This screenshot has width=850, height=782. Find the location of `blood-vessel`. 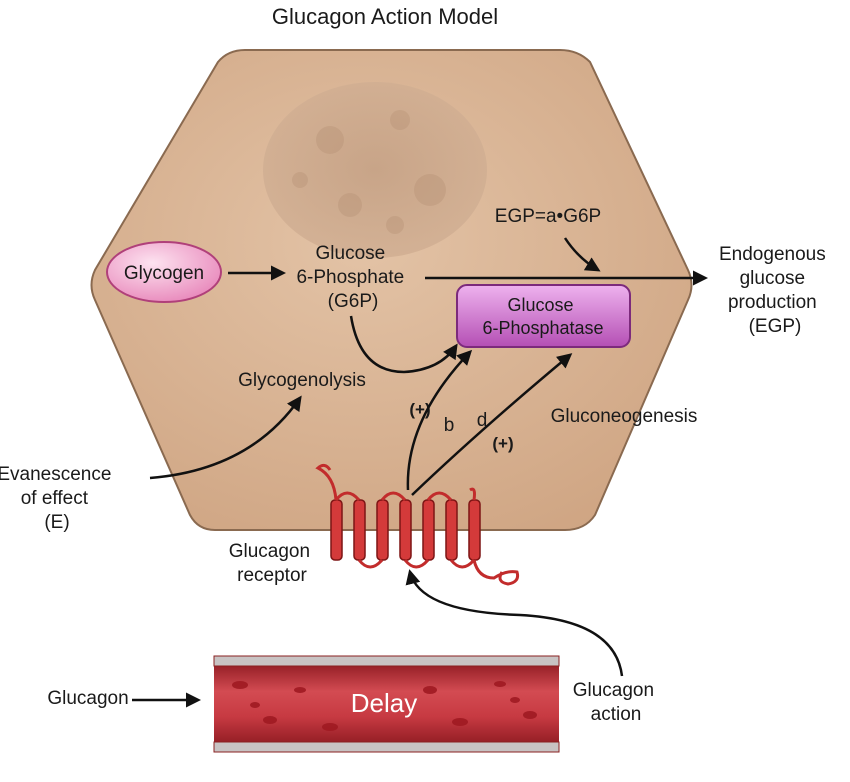

blood-vessel is located at coordinates (386, 704).